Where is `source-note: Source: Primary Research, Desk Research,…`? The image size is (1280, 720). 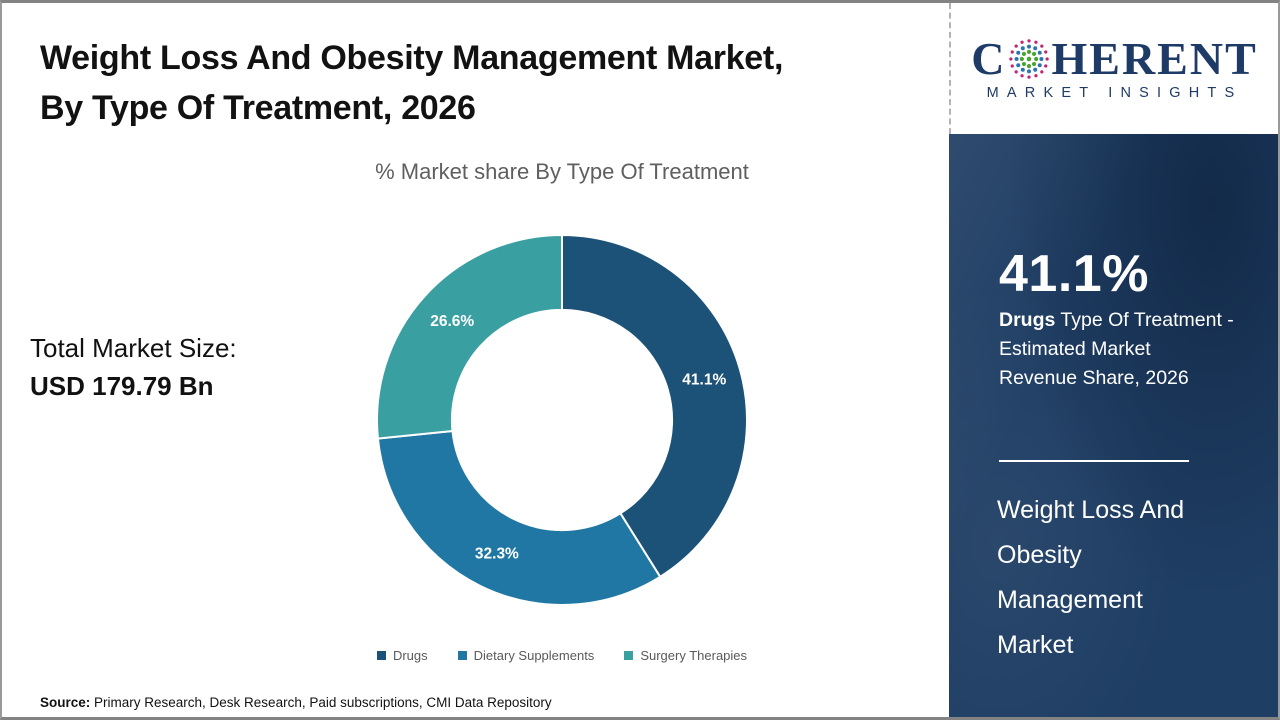 source-note: Source: Primary Research, Desk Research,… is located at coordinates (296, 702).